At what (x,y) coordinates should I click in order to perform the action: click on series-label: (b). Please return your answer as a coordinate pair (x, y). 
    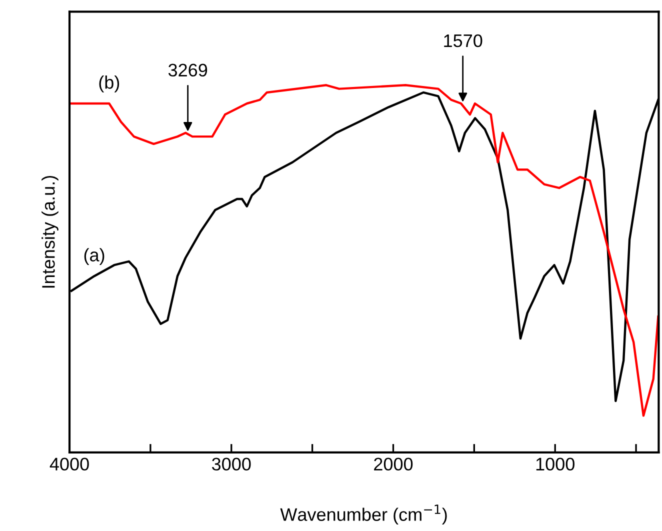
    Looking at the image, I should click on (109, 84).